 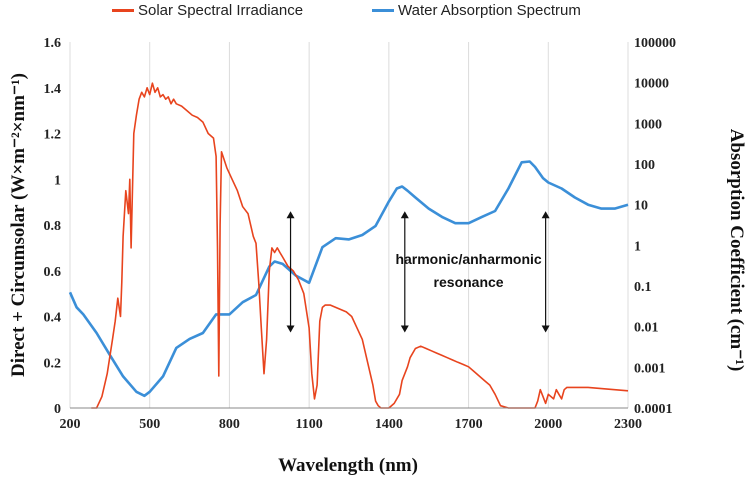 I want to click on y-right-tick-label-9: 100000, so click(x=655, y=43).